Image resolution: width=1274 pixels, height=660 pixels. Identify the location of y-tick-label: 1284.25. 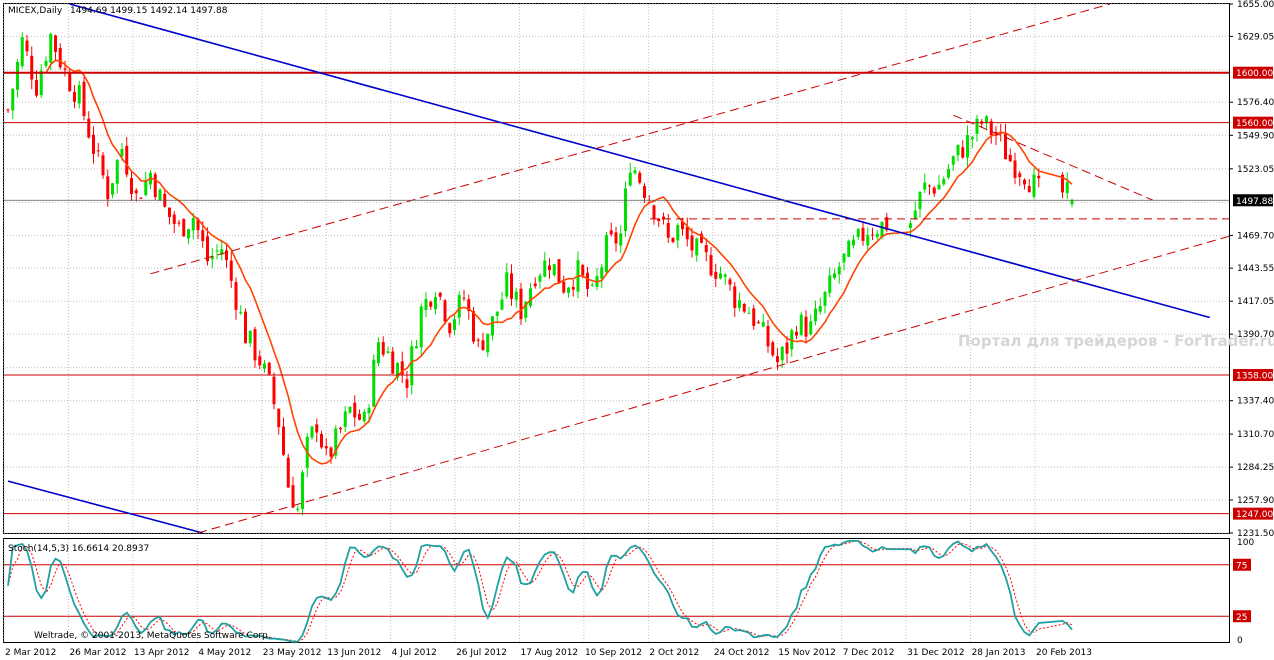
(1255, 468).